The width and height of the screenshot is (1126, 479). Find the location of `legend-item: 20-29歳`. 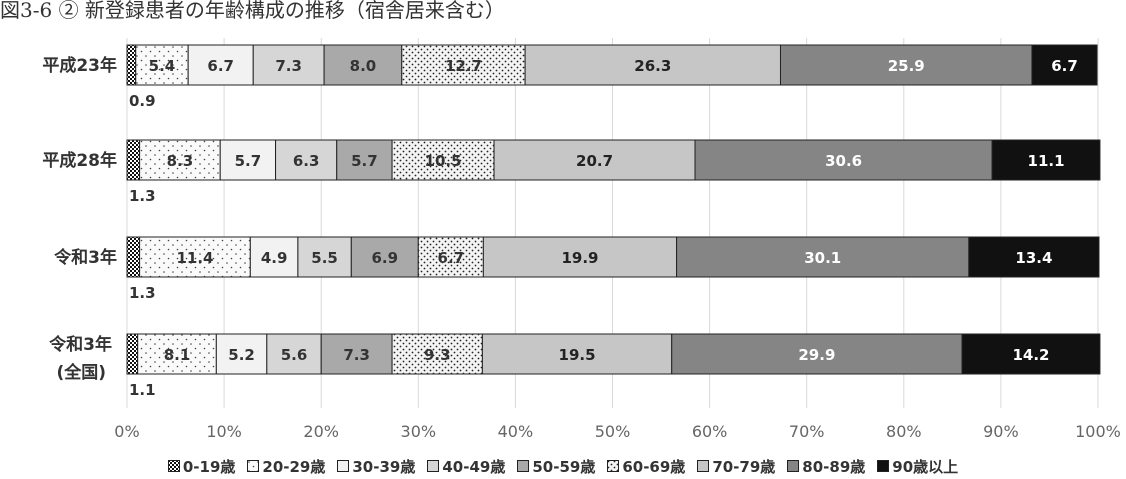

legend-item: 20-29歳 is located at coordinates (286, 466).